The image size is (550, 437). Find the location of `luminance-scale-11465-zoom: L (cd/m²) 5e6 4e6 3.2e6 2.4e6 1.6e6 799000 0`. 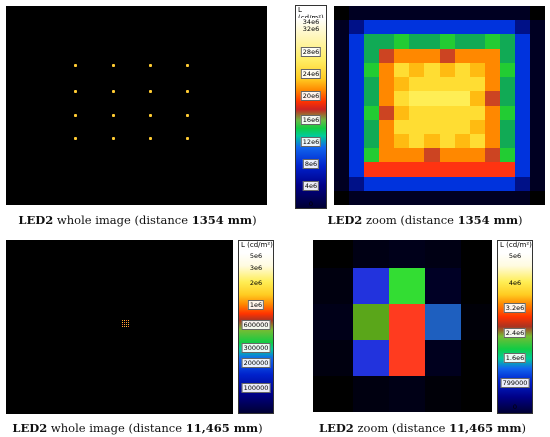

luminance-scale-11465-zoom: L (cd/m²) 5e6 4e6 3.2e6 2.4e6 1.6e6 799000 0 is located at coordinates (515, 327).